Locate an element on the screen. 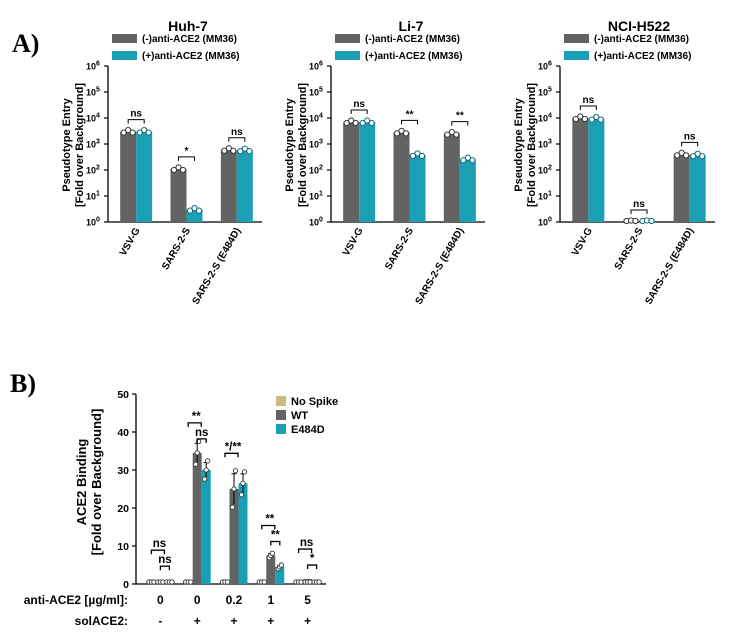  y-tick-exp: 3 is located at coordinates (550, 142).